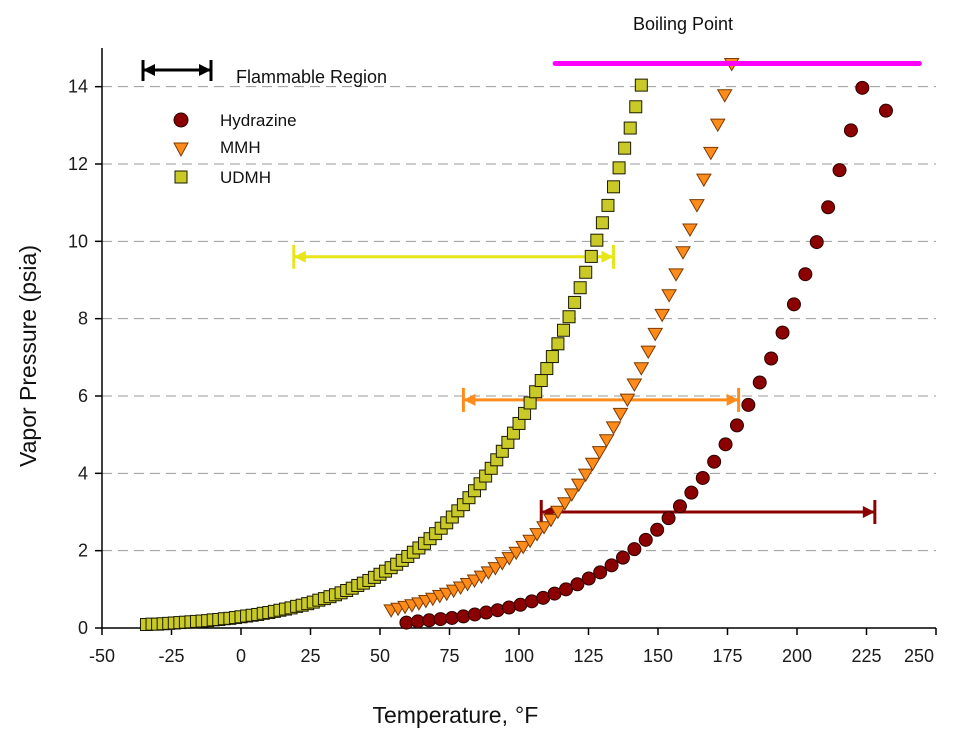  What do you see at coordinates (519, 656) in the screenshot?
I see `x-tick-label: 100` at bounding box center [519, 656].